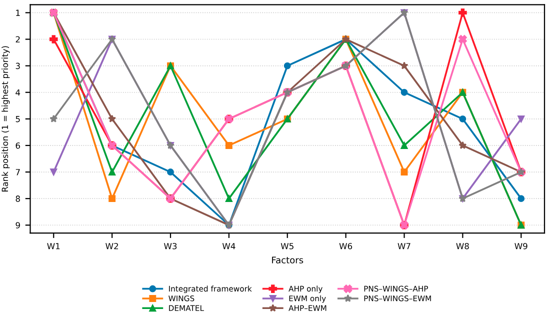  I want to click on y-tick-label: 7, so click(18, 172).